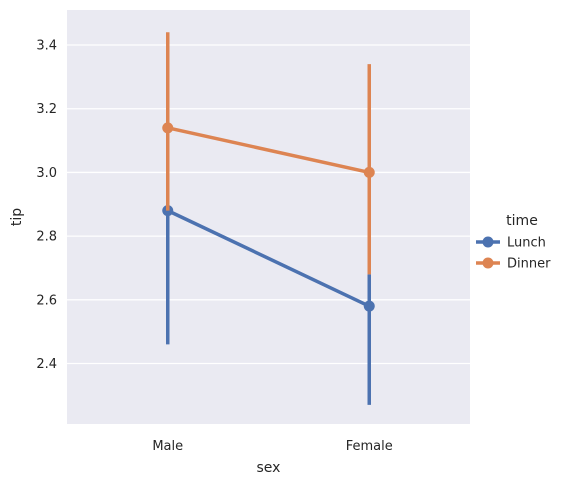 The width and height of the screenshot is (579, 484). I want to click on y-tick-label: 2.4, so click(46, 364).